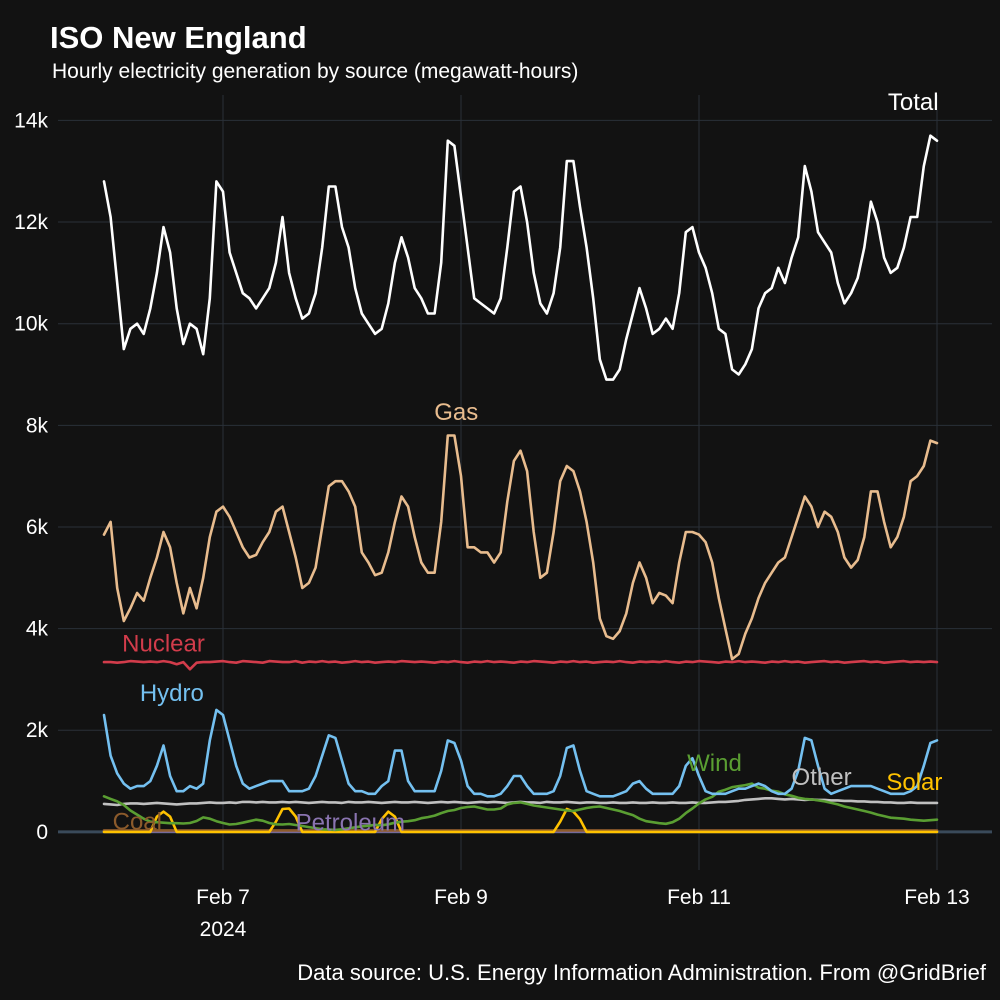  What do you see at coordinates (914, 782) in the screenshot?
I see `series-label-solar: Solar` at bounding box center [914, 782].